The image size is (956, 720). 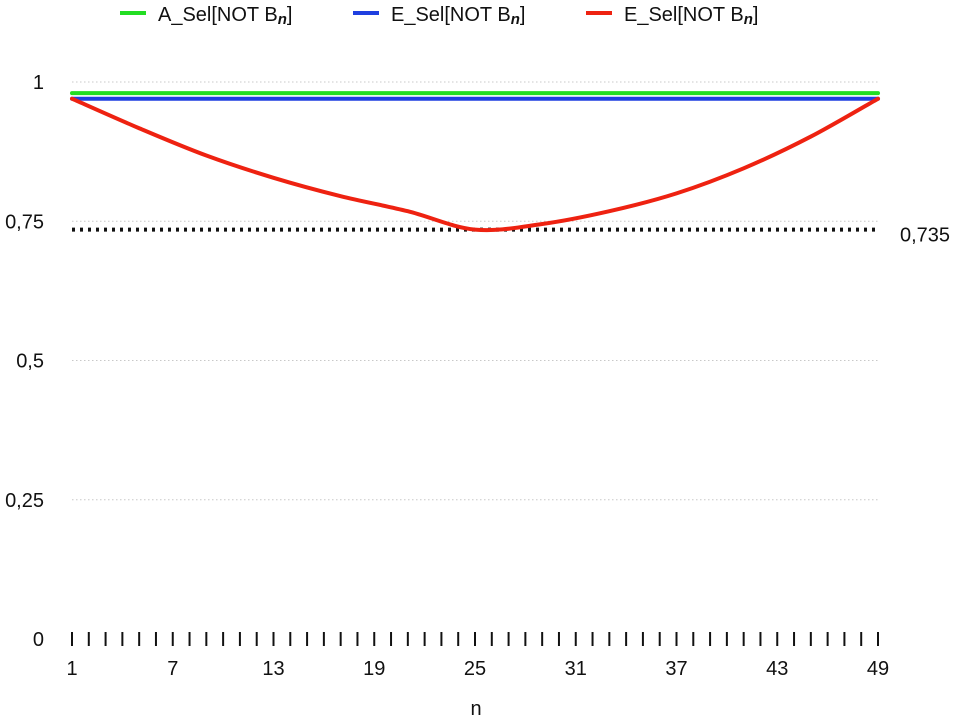 What do you see at coordinates (38, 83) in the screenshot?
I see `y-tick-label: 1` at bounding box center [38, 83].